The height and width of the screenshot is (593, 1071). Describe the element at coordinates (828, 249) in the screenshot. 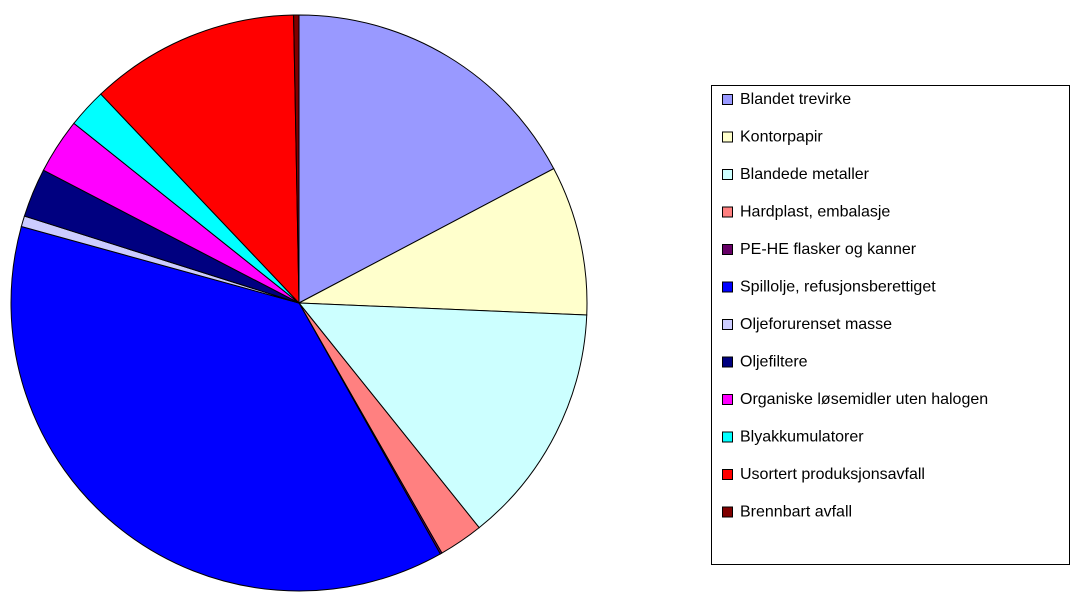

I see `legend-label: PE-HE flasker og kanner` at that location.